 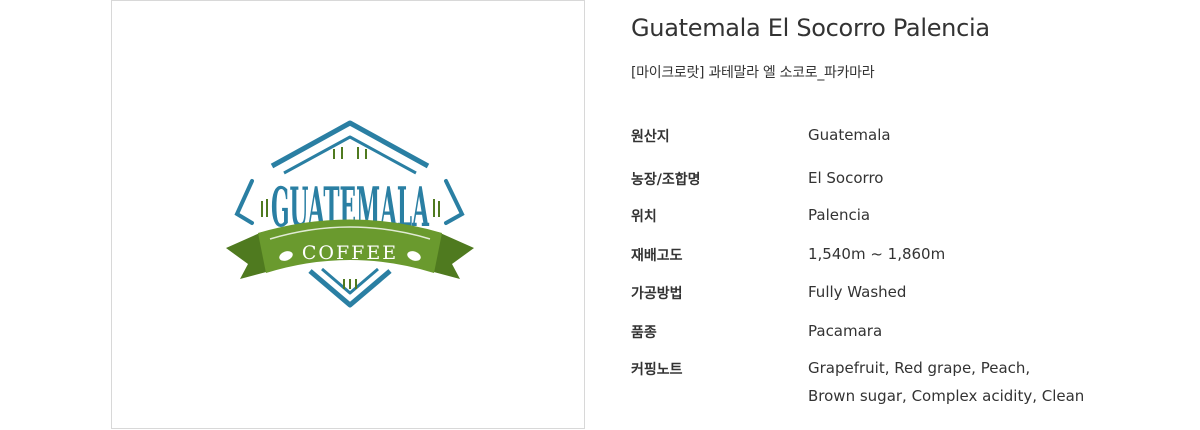 What do you see at coordinates (644, 217) in the screenshot?
I see `spec-label: 위치` at bounding box center [644, 217].